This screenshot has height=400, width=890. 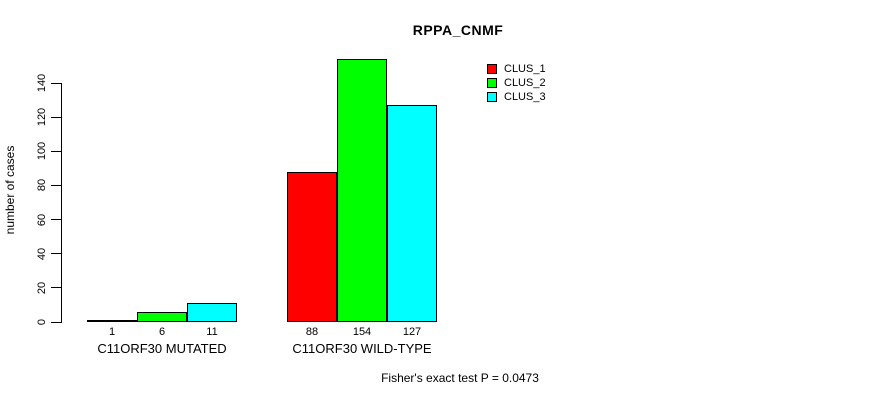 I want to click on legend-item-clus_1: CLUS_1, so click(x=516, y=68).